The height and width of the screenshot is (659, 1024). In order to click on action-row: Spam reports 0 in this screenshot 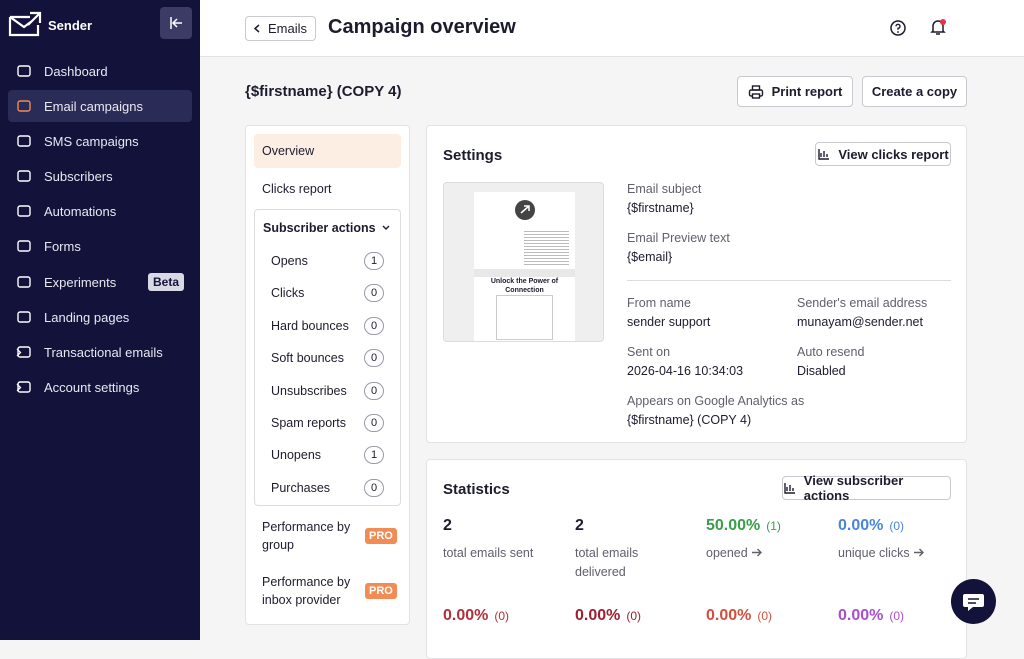, I will do `click(327, 424)`.